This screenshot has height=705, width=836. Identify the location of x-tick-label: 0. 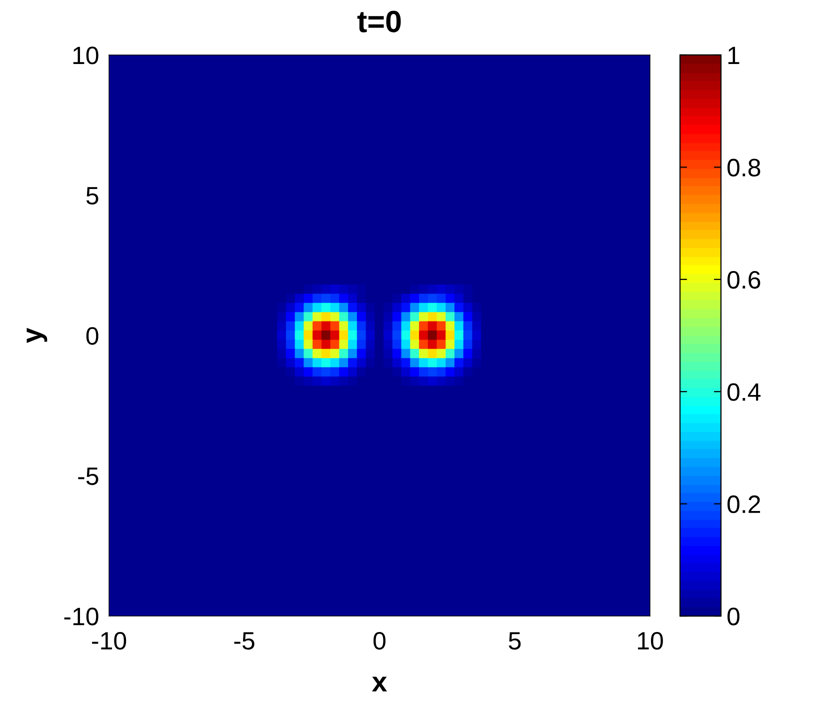
(380, 641).